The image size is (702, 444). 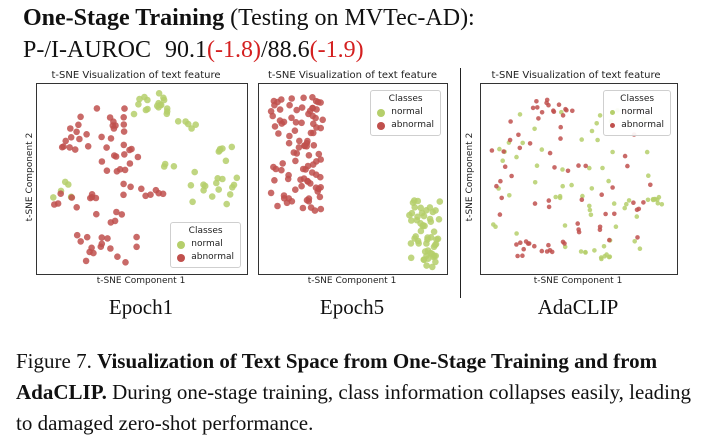 What do you see at coordinates (352, 75) in the screenshot?
I see `panel-epoch5-title: t-SNE Visualization of text feature` at bounding box center [352, 75].